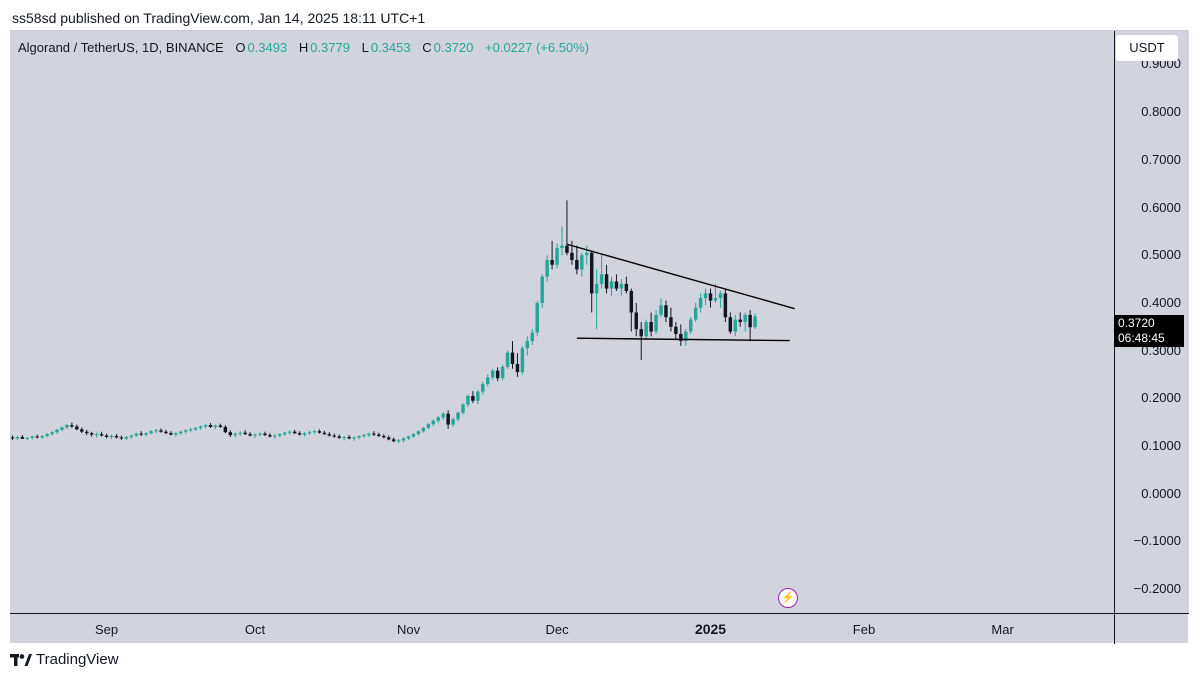 This screenshot has height=679, width=1200. I want to click on trendline-lower, so click(683, 339).